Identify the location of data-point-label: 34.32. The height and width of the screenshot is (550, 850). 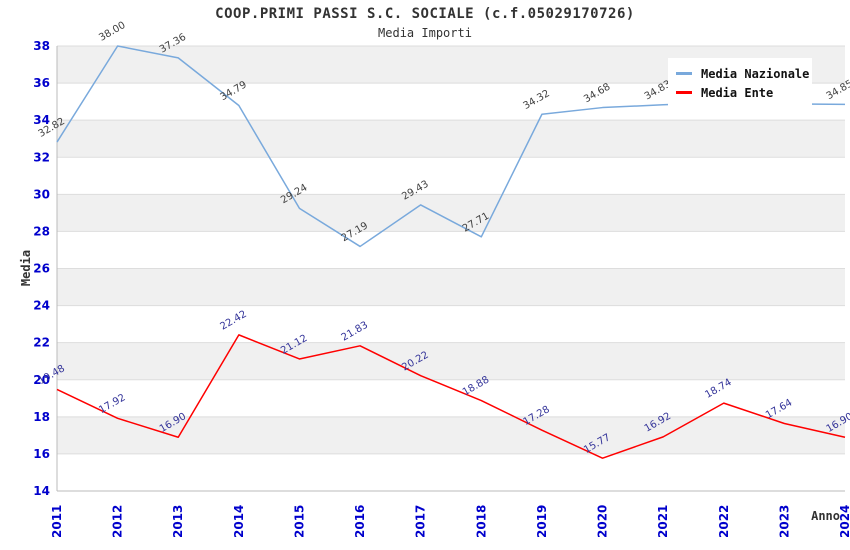
(537, 100).